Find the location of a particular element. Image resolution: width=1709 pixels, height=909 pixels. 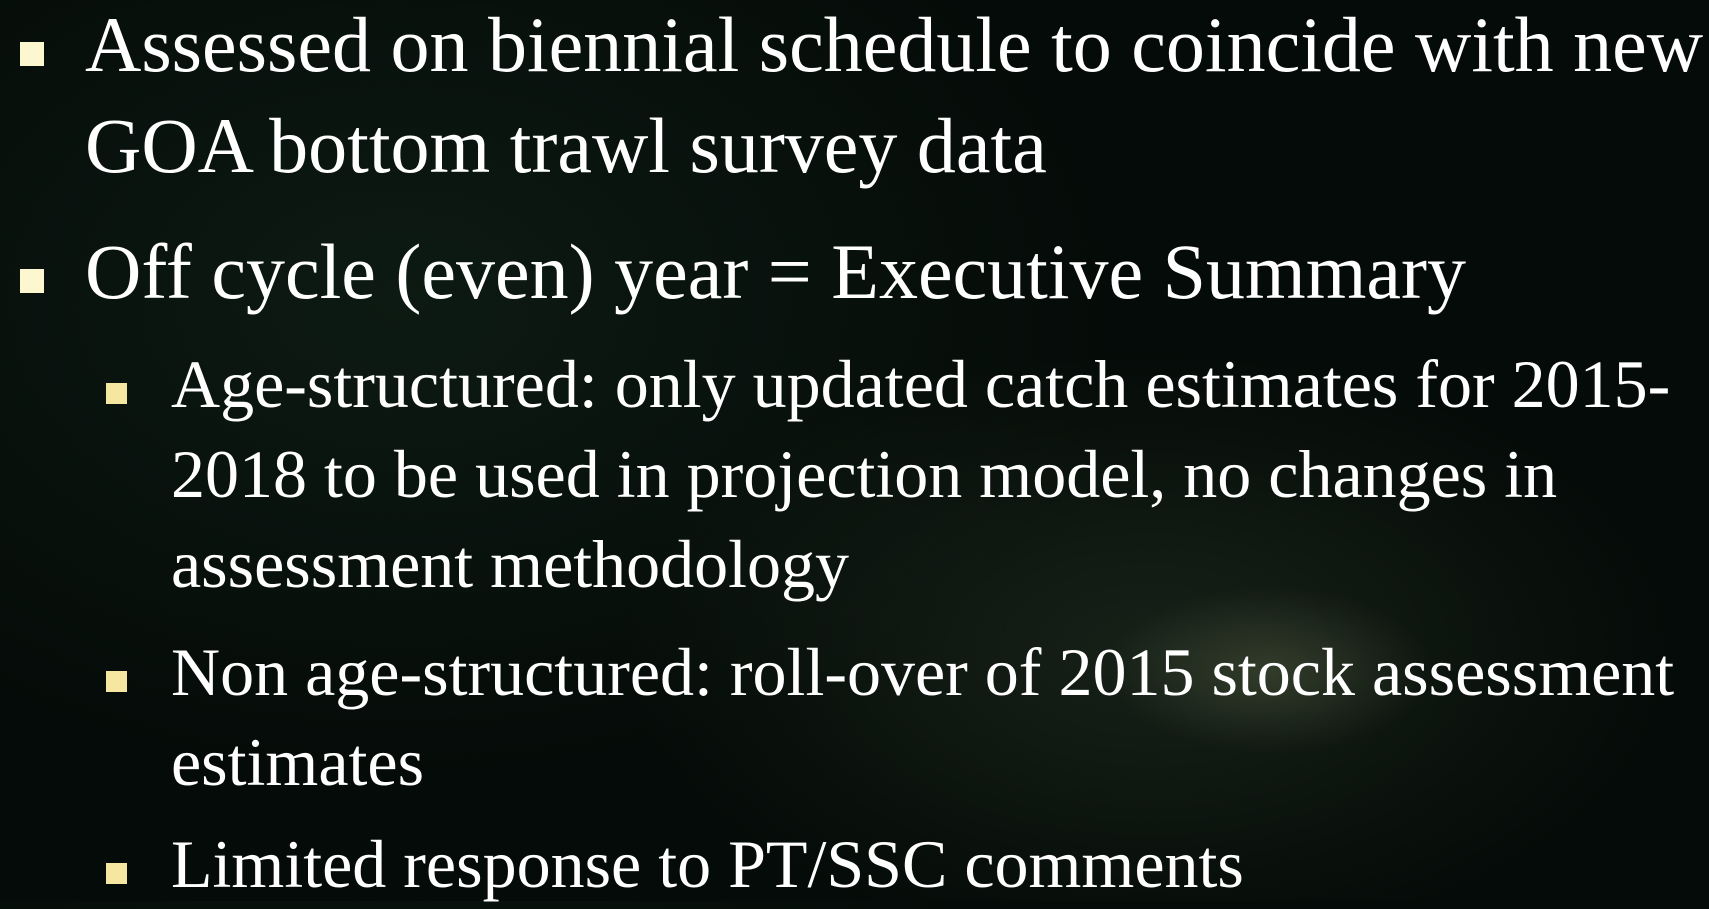

sub-bullet-text: Limited response to PT/SSC comments is located at coordinates (707, 864).